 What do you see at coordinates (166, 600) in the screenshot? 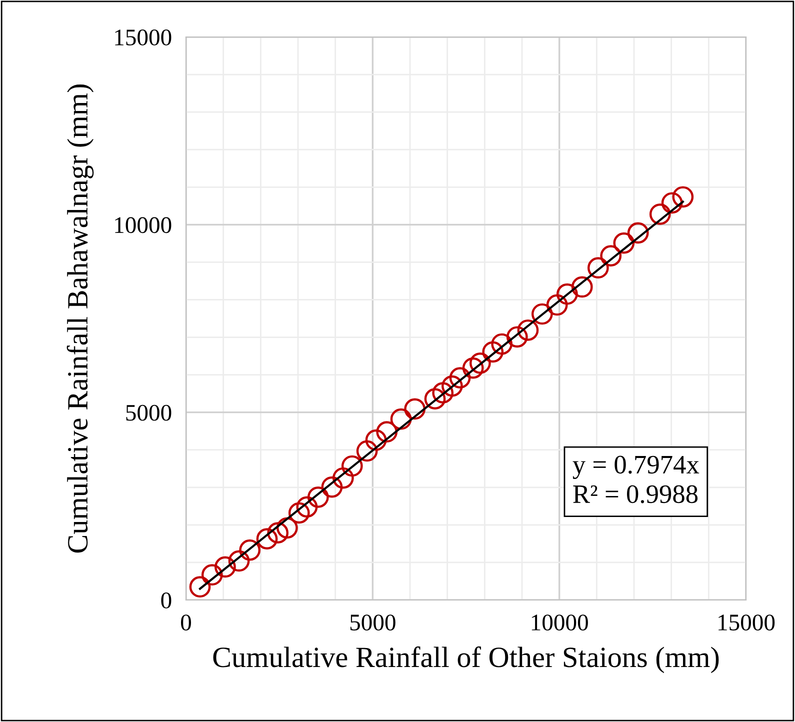
I see `y-tick-label: 0` at bounding box center [166, 600].